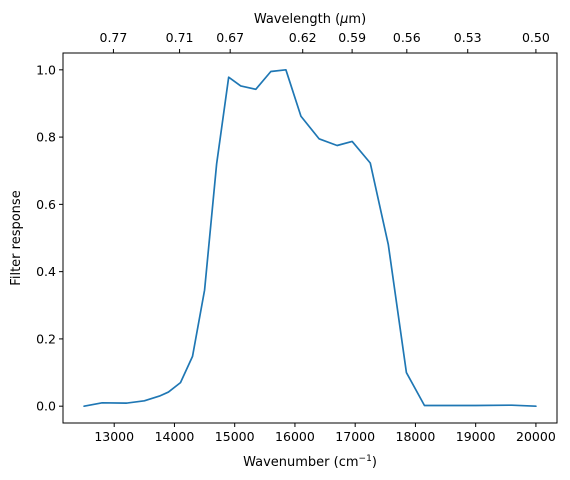 Image resolution: width=570 pixels, height=480 pixels. I want to click on x-axis-label: Wavenumber (cm−1), so click(310, 462).